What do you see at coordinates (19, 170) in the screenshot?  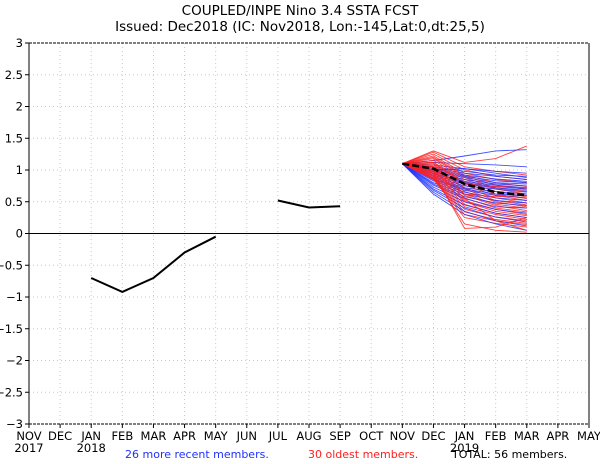 I see `y-tick-label: 1` at bounding box center [19, 170].